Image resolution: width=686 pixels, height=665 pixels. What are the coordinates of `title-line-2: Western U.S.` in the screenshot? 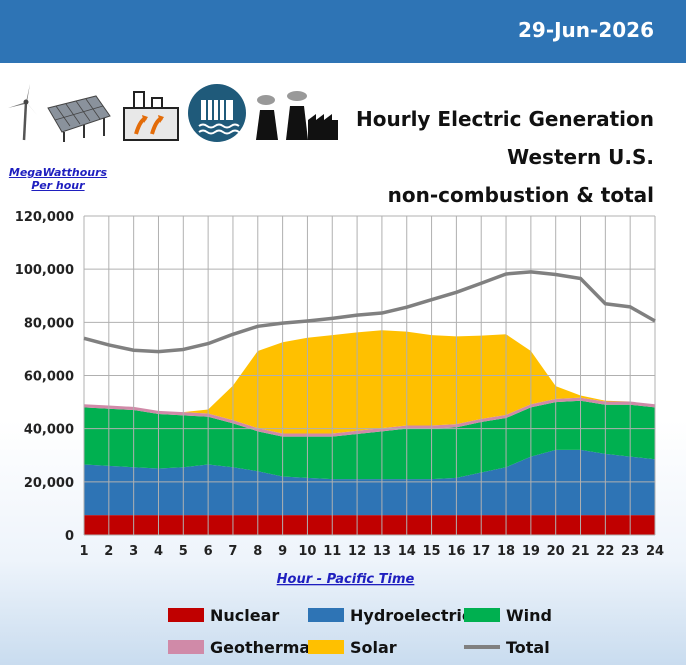 It's located at (580, 157).